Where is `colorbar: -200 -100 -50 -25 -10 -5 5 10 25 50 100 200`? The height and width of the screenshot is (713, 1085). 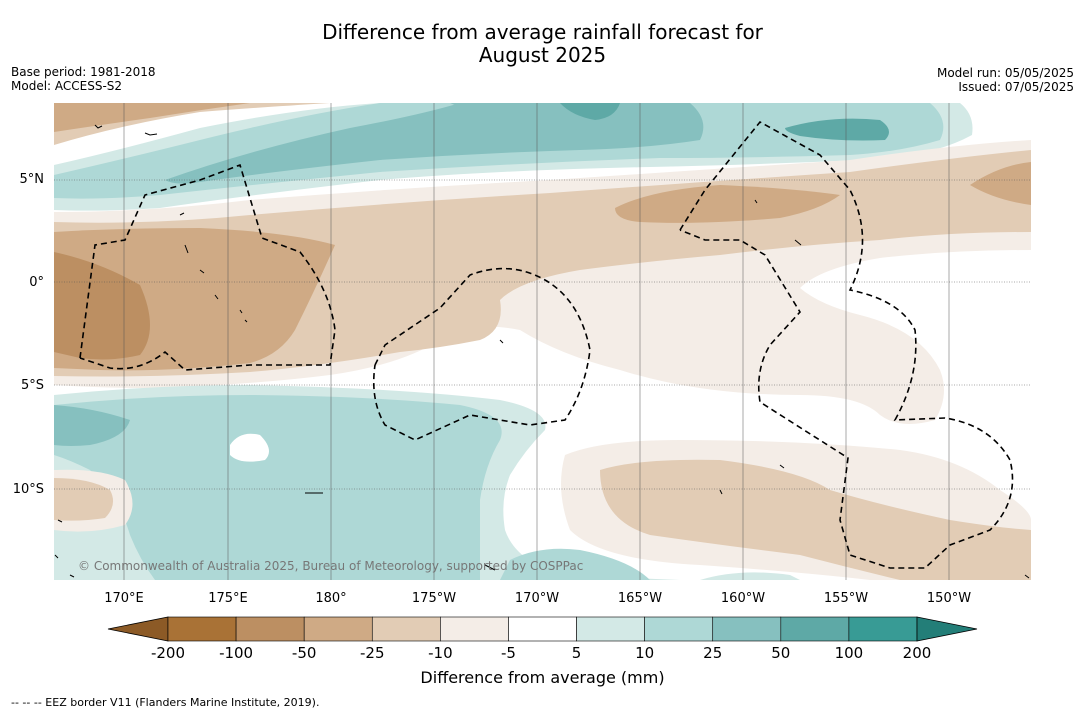 colorbar: -200 -100 -50 -25 -10 -5 5 10 25 50 100 200 is located at coordinates (542, 639).